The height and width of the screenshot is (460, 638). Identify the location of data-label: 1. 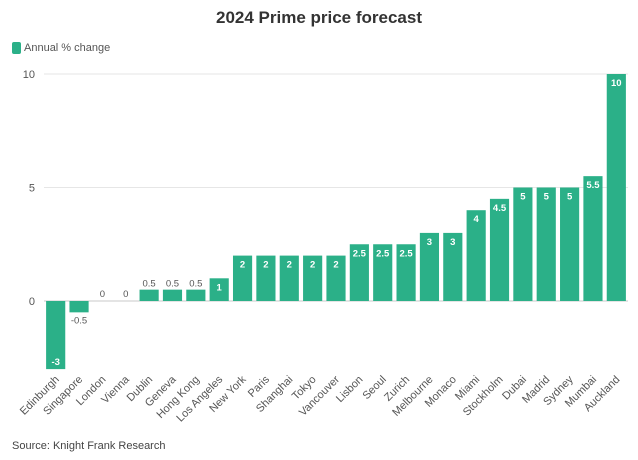
(220, 287).